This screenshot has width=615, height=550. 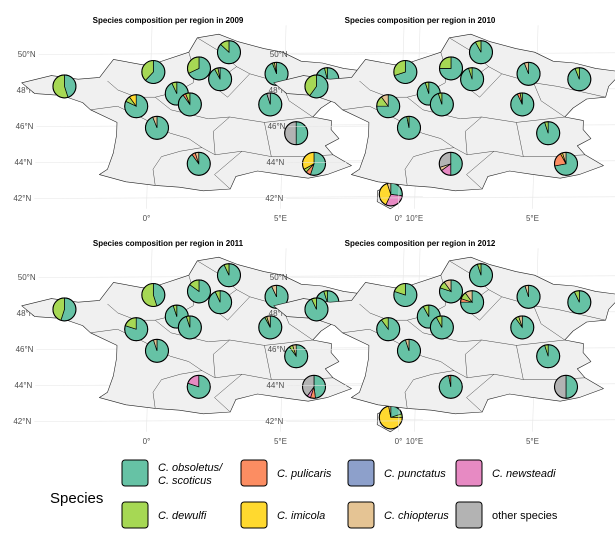 I want to click on legend-label: C. chiopterus, so click(x=416, y=516).